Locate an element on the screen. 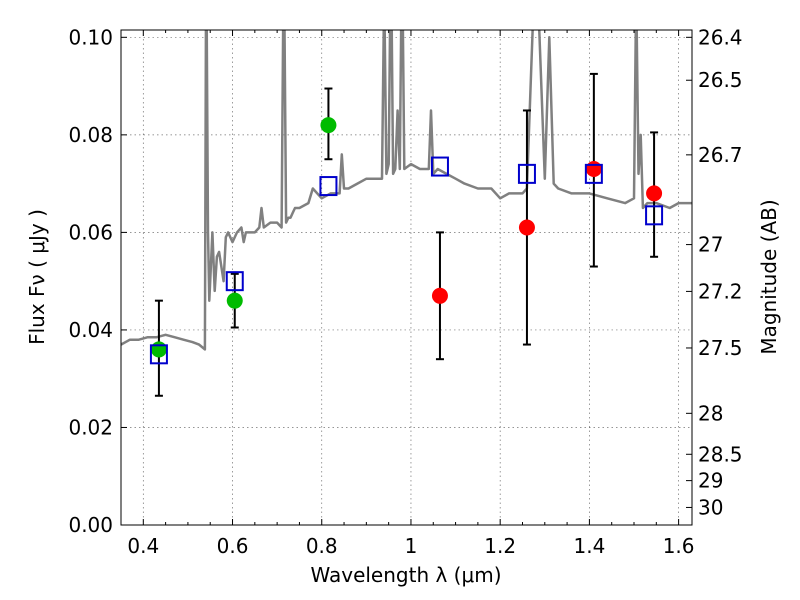 The height and width of the screenshot is (600, 800). x-tick-label: 1.4 is located at coordinates (589, 546).